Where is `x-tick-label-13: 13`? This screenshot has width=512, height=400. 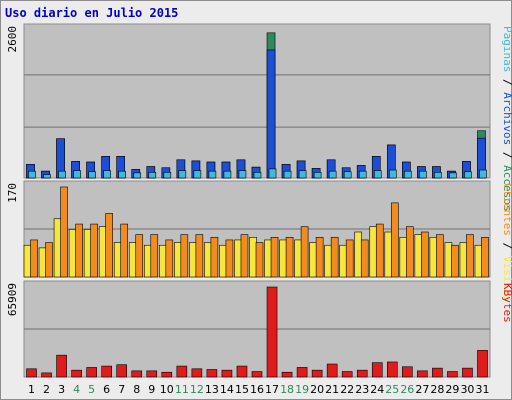 x-tick-label-13: 13 is located at coordinates (212, 389).